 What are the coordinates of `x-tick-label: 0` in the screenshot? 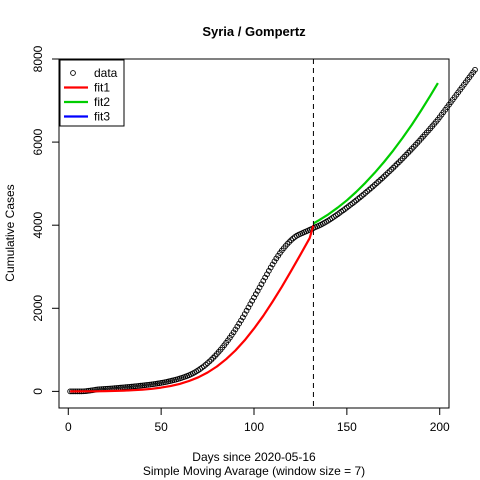 It's located at (68, 427).